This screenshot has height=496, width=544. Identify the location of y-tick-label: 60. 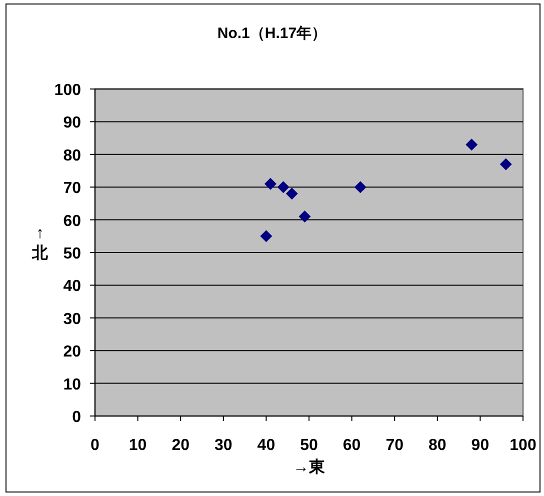
(72, 221).